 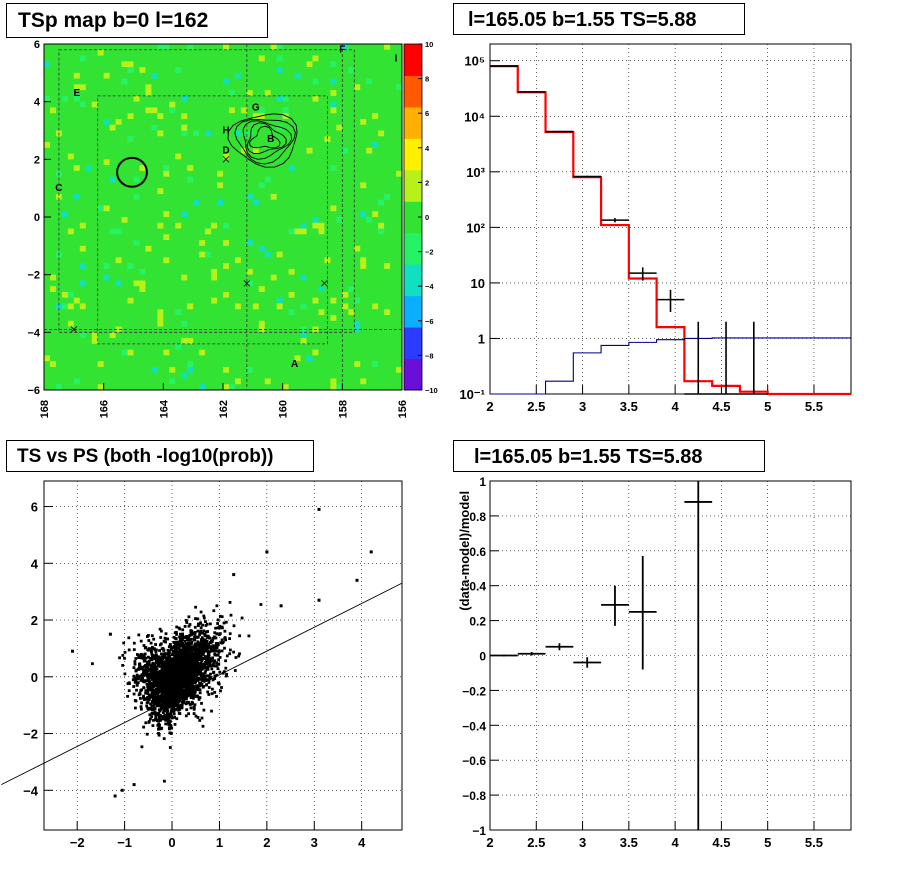 I want to click on colorbar-tick-label: −2, so click(x=429, y=252).